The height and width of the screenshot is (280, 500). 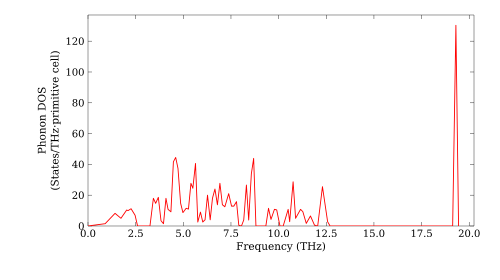 I want to click on x-tick-label: 7.5, so click(x=231, y=233).